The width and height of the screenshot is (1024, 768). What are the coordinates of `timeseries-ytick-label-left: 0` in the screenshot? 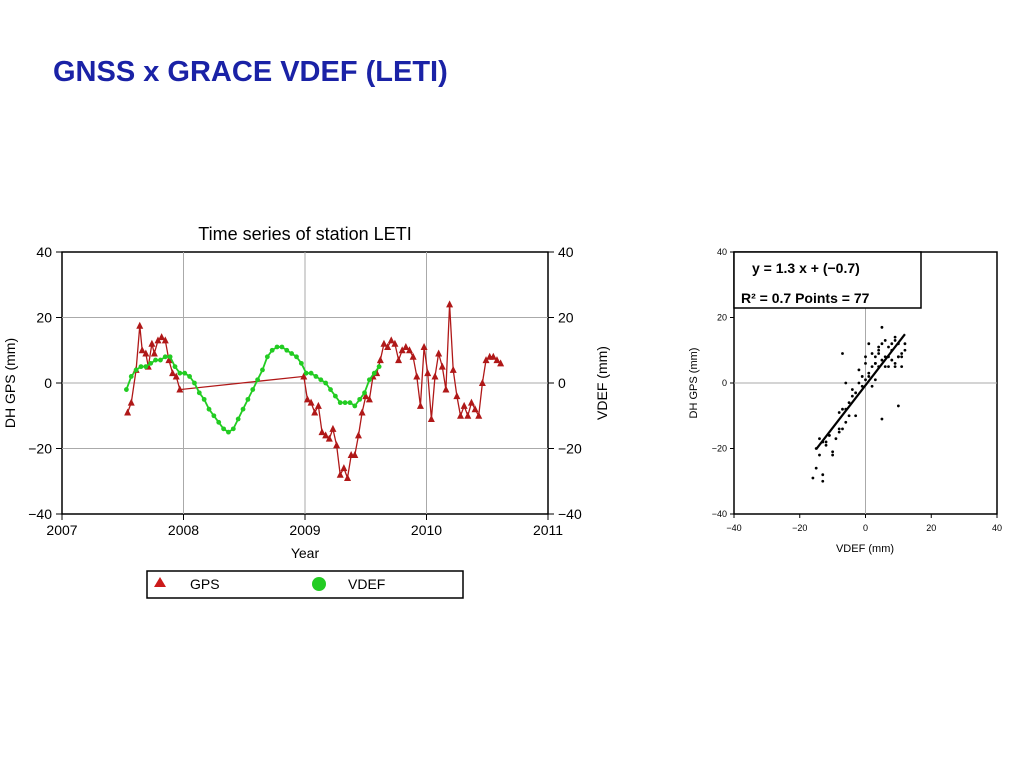 It's located at (48, 383).